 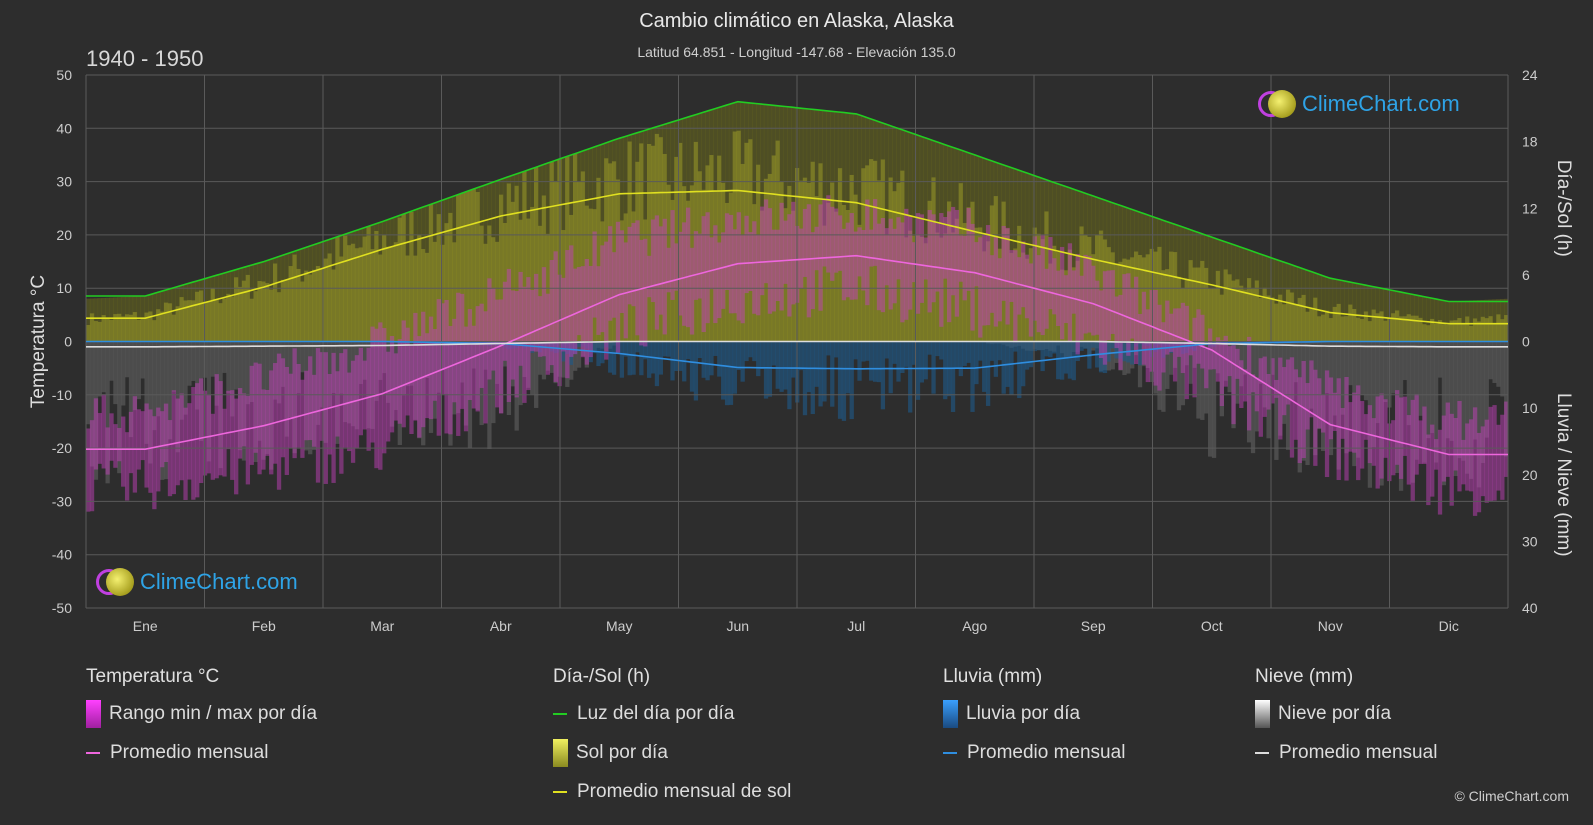 I want to click on y-left-tick-label: 10, so click(x=64, y=288).